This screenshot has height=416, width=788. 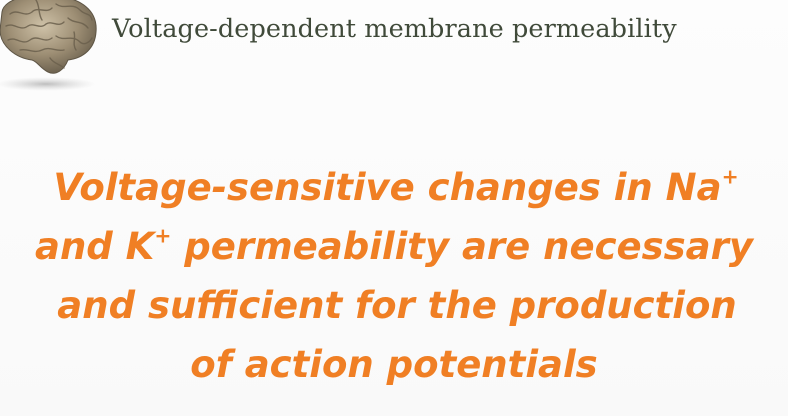 What do you see at coordinates (730, 176) in the screenshot?
I see `sodium-superscript: +` at bounding box center [730, 176].